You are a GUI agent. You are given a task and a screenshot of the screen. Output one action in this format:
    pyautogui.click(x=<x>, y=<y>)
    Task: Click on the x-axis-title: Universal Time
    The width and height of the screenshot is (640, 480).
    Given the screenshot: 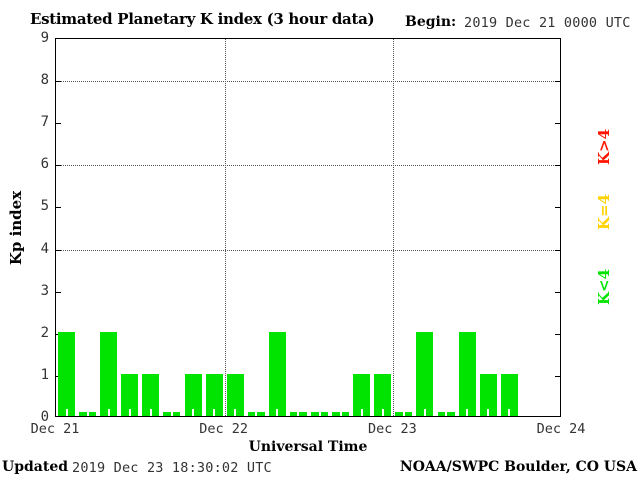 What is the action you would take?
    pyautogui.click(x=308, y=447)
    